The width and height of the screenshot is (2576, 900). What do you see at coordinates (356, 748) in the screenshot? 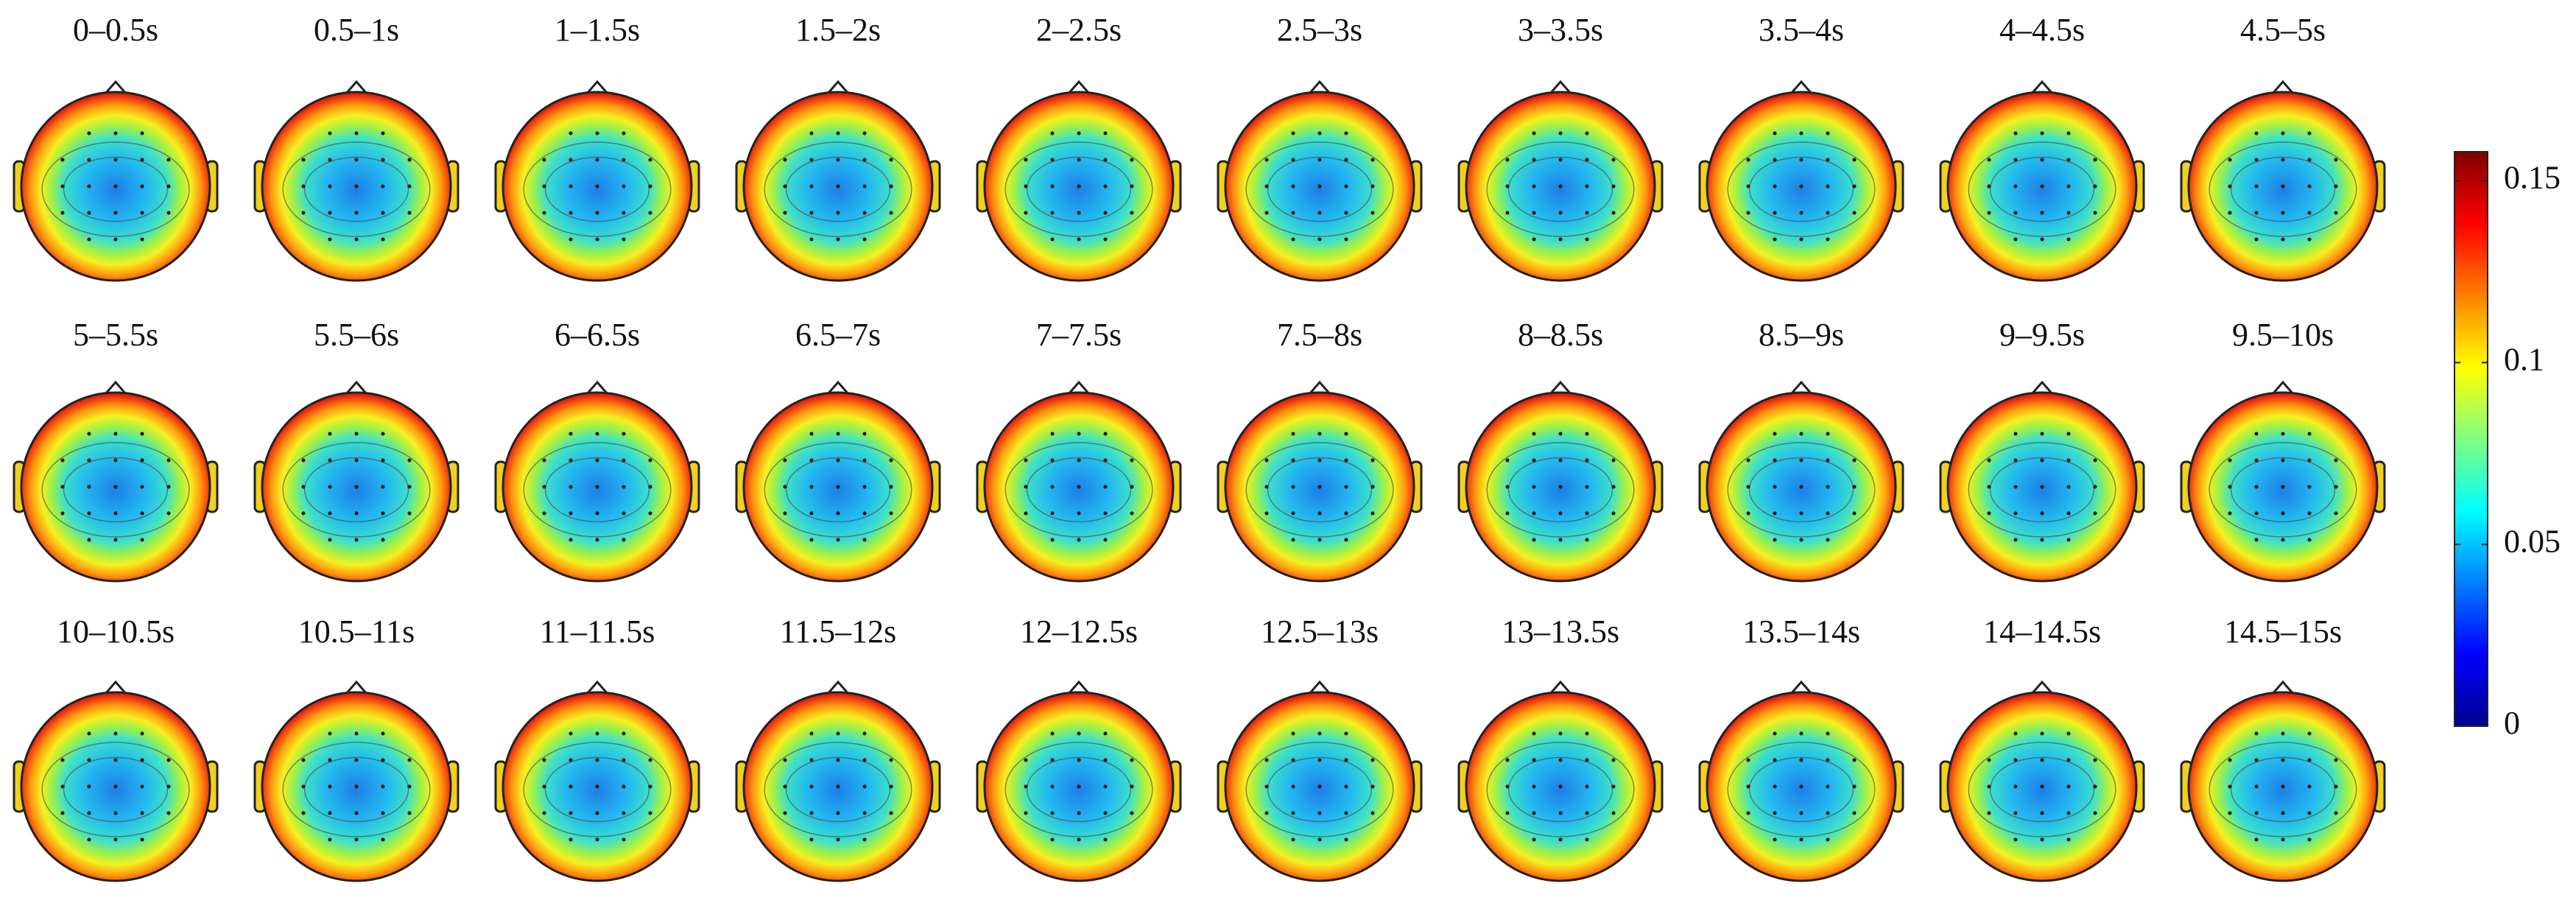
I see `topomap: 10.5–11s` at bounding box center [356, 748].